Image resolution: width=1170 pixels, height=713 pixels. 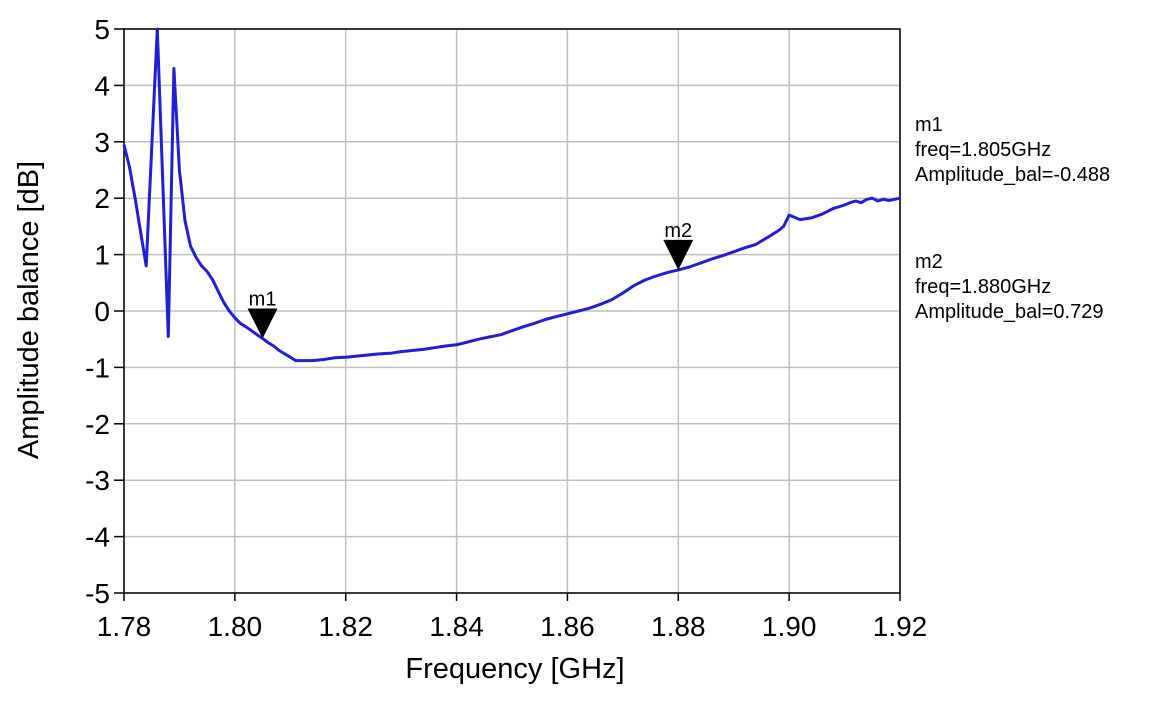 I want to click on x-tick-label: 1.86, so click(x=567, y=626).